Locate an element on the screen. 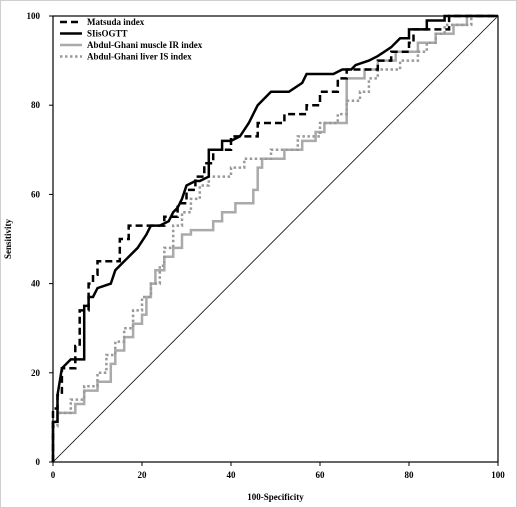  x-tick-label: 60 is located at coordinates (321, 475).